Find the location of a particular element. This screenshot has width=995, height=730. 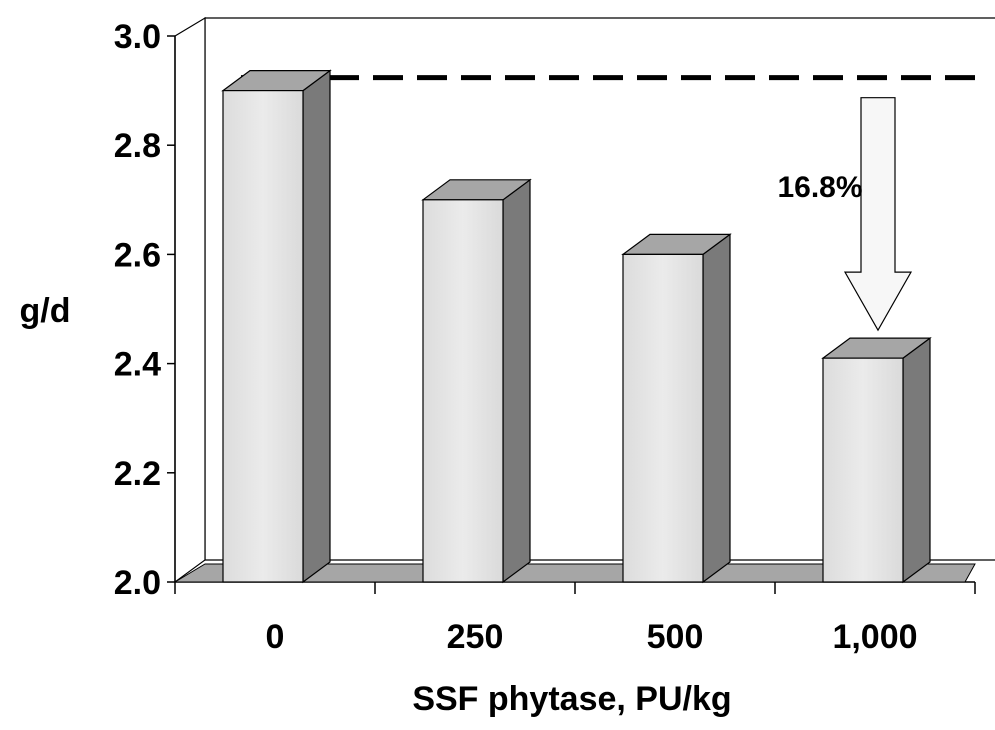

down-arrow is located at coordinates (878, 214).